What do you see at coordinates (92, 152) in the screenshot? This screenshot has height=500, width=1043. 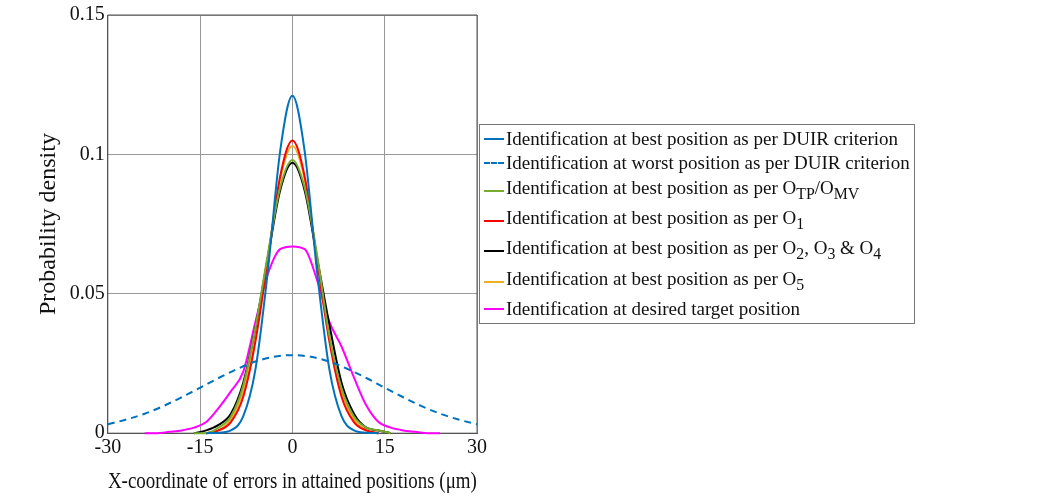 I see `y-tick-label: 0.1` at bounding box center [92, 152].